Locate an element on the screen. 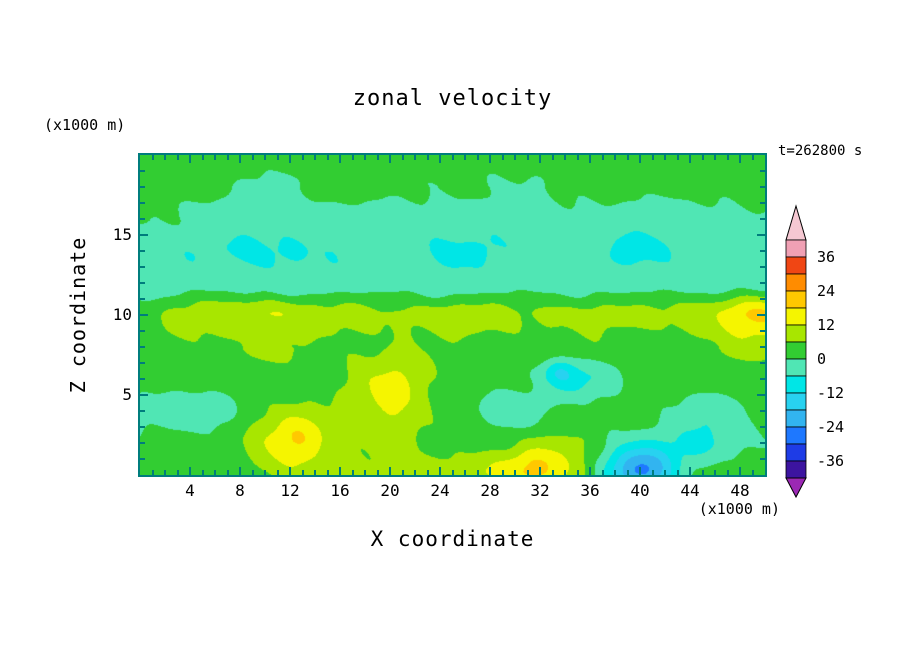 The image size is (904, 654). colorbar-tick-label: 12 is located at coordinates (826, 325).